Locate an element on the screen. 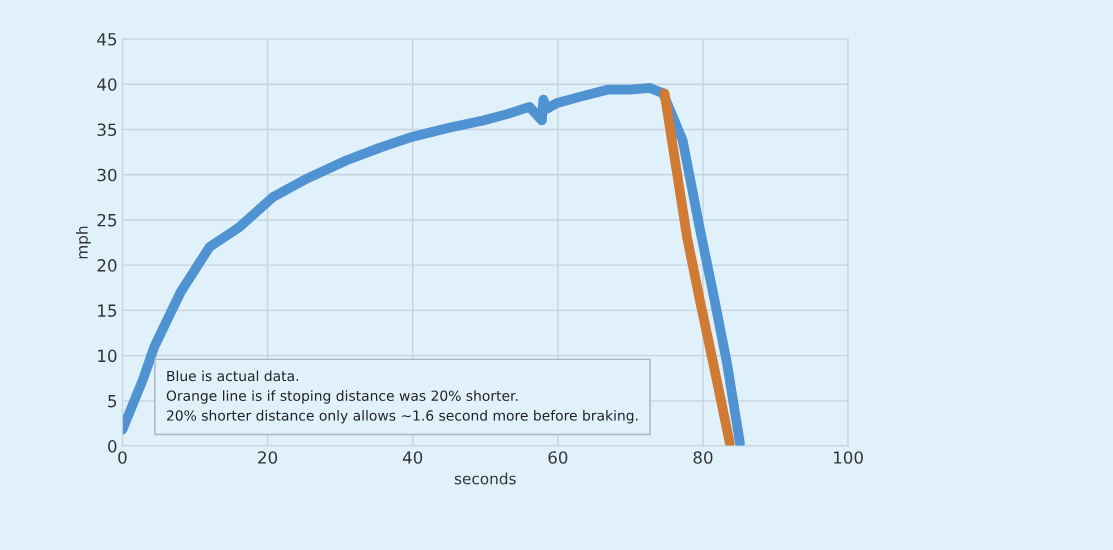  y-tick-label: 0 is located at coordinates (112, 446).